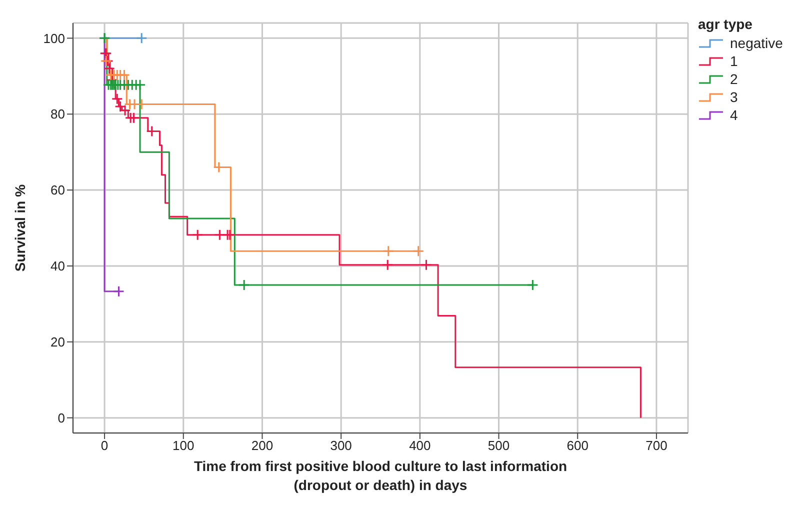 Image resolution: width=795 pixels, height=513 pixels. I want to click on y-tick-label: 60, so click(57, 190).